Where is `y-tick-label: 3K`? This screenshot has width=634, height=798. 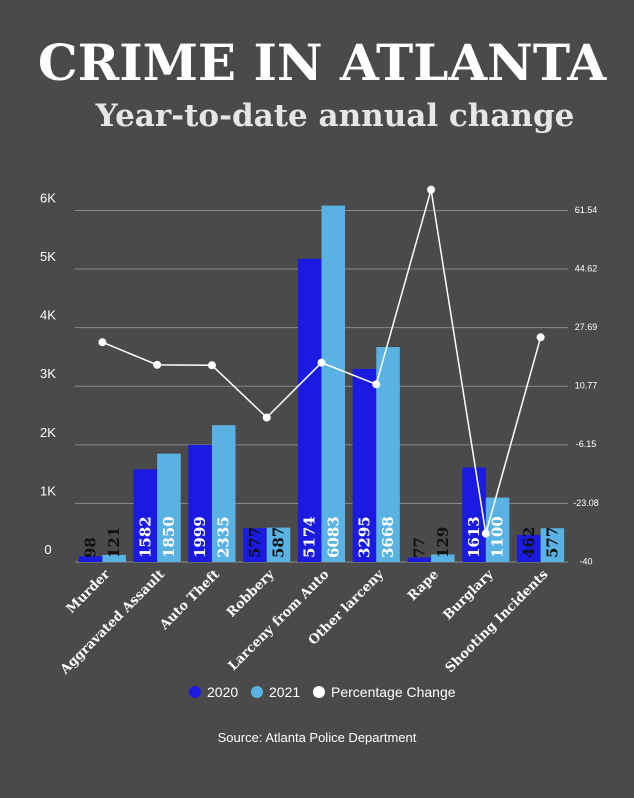
y-tick-label: 3K is located at coordinates (48, 373).